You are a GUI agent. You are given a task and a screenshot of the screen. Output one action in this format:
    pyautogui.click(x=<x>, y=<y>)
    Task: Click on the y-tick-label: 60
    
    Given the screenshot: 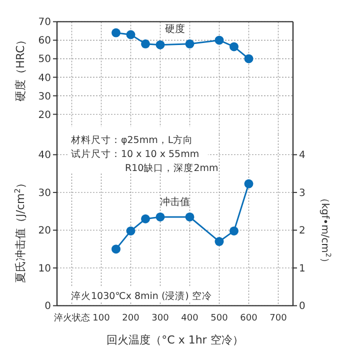 What is the action you would take?
    pyautogui.click(x=44, y=41)
    